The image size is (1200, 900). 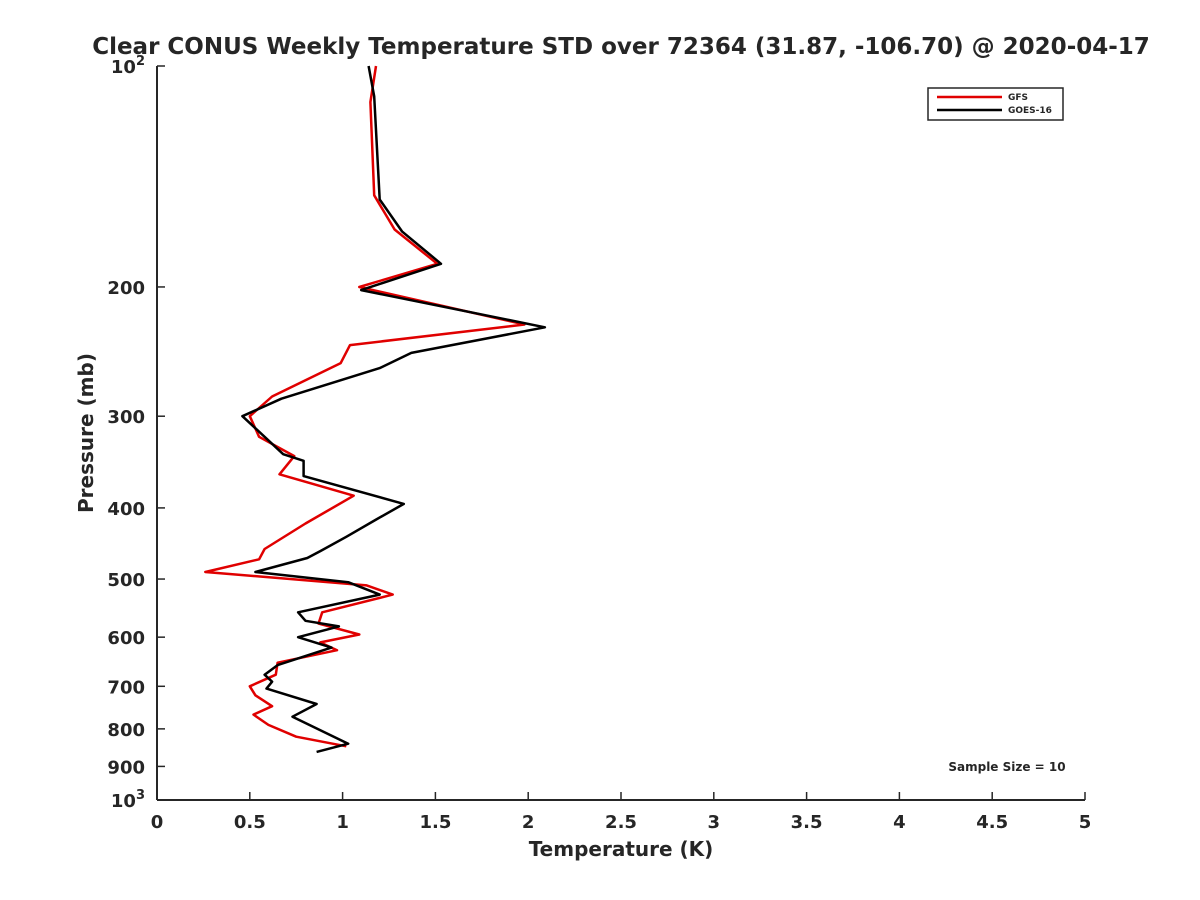 What do you see at coordinates (126, 638) in the screenshot?
I see `y-tick-label: 600` at bounding box center [126, 638].